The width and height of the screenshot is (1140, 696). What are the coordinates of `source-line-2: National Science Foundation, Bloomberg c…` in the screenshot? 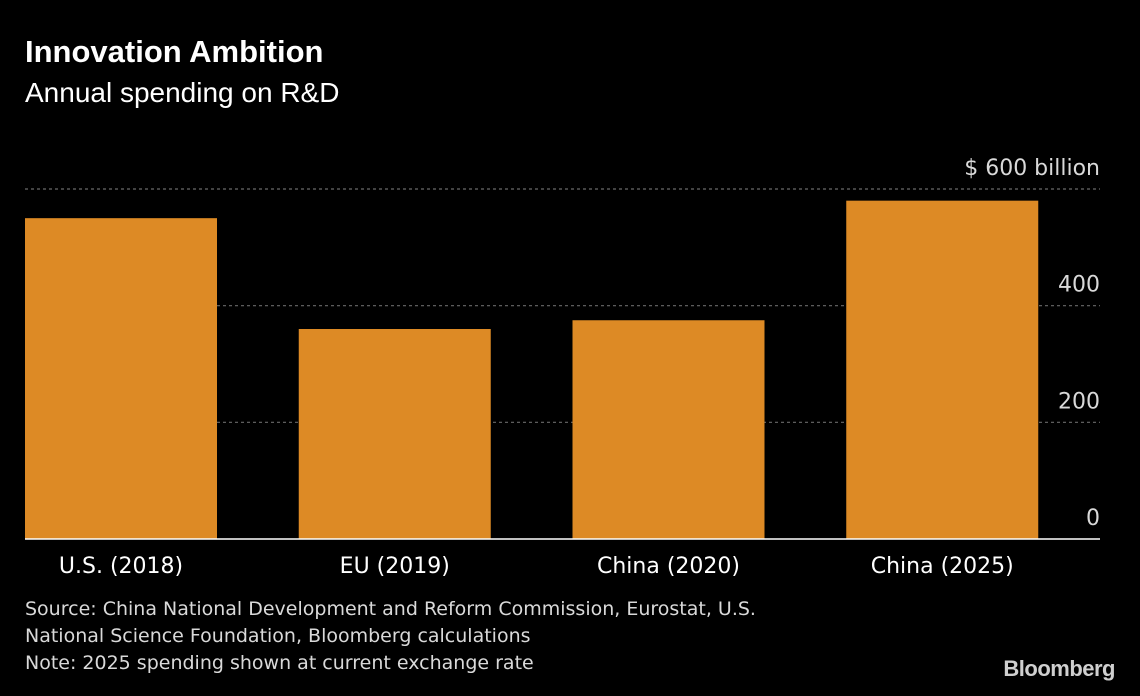 It's located at (278, 636).